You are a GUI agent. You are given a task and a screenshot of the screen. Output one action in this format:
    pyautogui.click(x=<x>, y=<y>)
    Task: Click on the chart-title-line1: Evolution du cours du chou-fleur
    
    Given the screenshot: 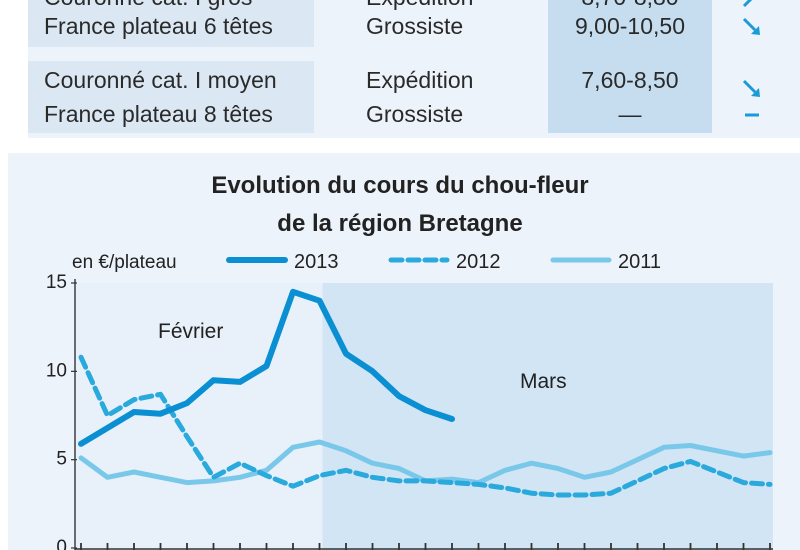 What is the action you would take?
    pyautogui.click(x=400, y=185)
    